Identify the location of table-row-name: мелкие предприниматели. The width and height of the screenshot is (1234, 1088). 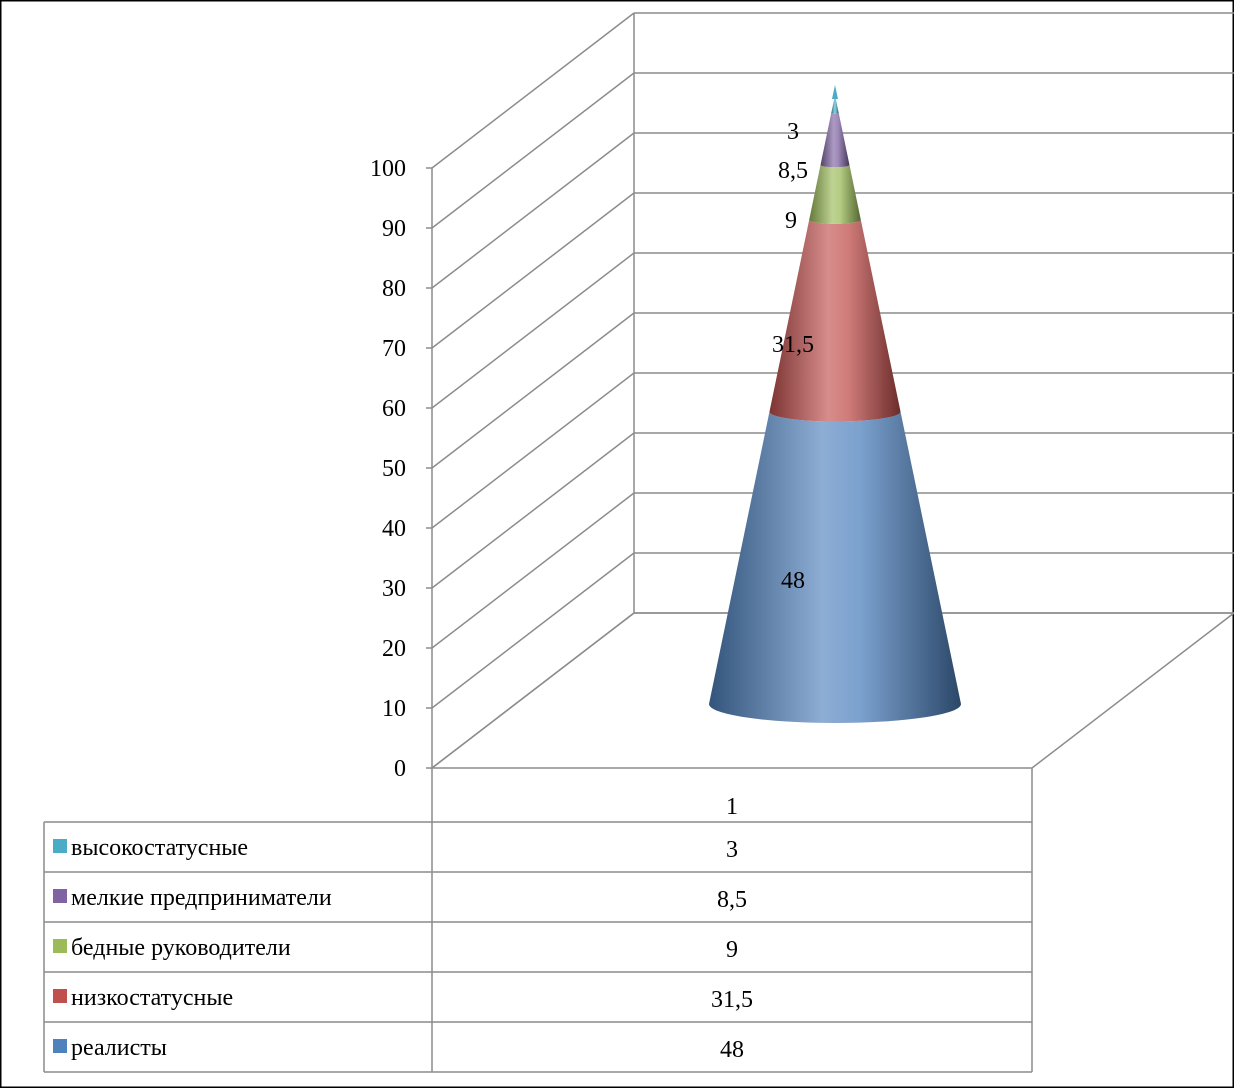
(201, 898).